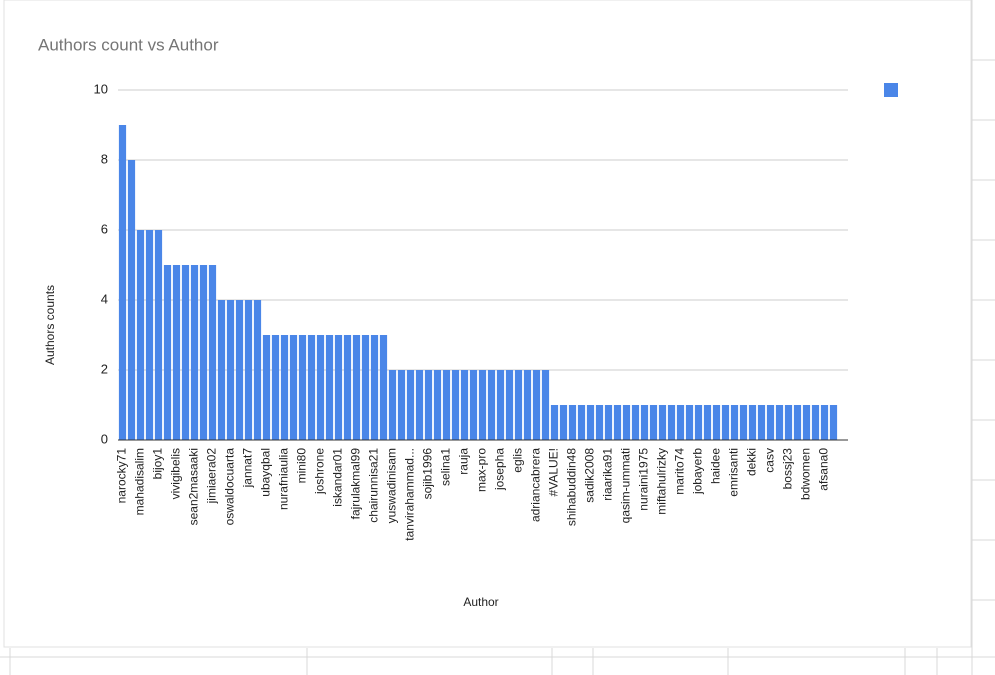  Describe the element at coordinates (104, 438) in the screenshot. I see `y-tick-label: 0` at that location.